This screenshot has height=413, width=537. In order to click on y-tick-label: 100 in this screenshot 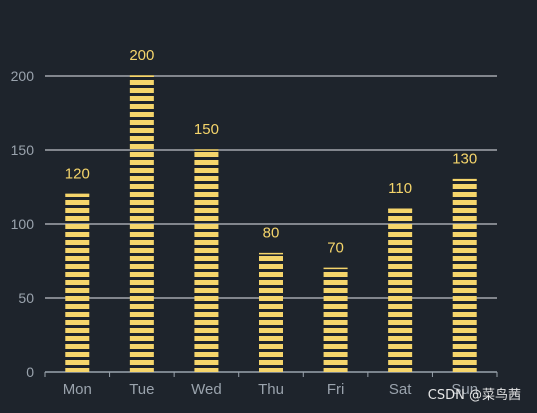, I will do `click(23, 224)`.